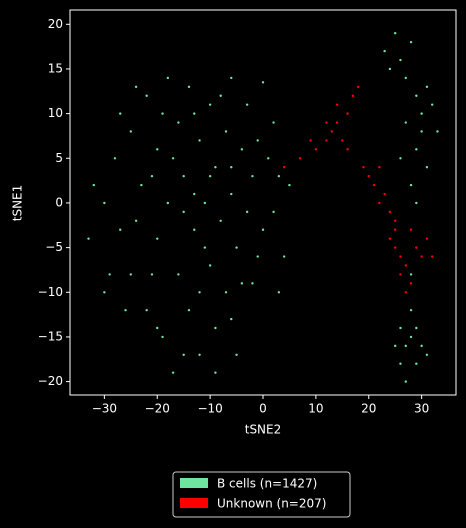 This screenshot has width=466, height=528. Describe the element at coordinates (50, 336) in the screenshot. I see `y-tick-label: −15` at that location.